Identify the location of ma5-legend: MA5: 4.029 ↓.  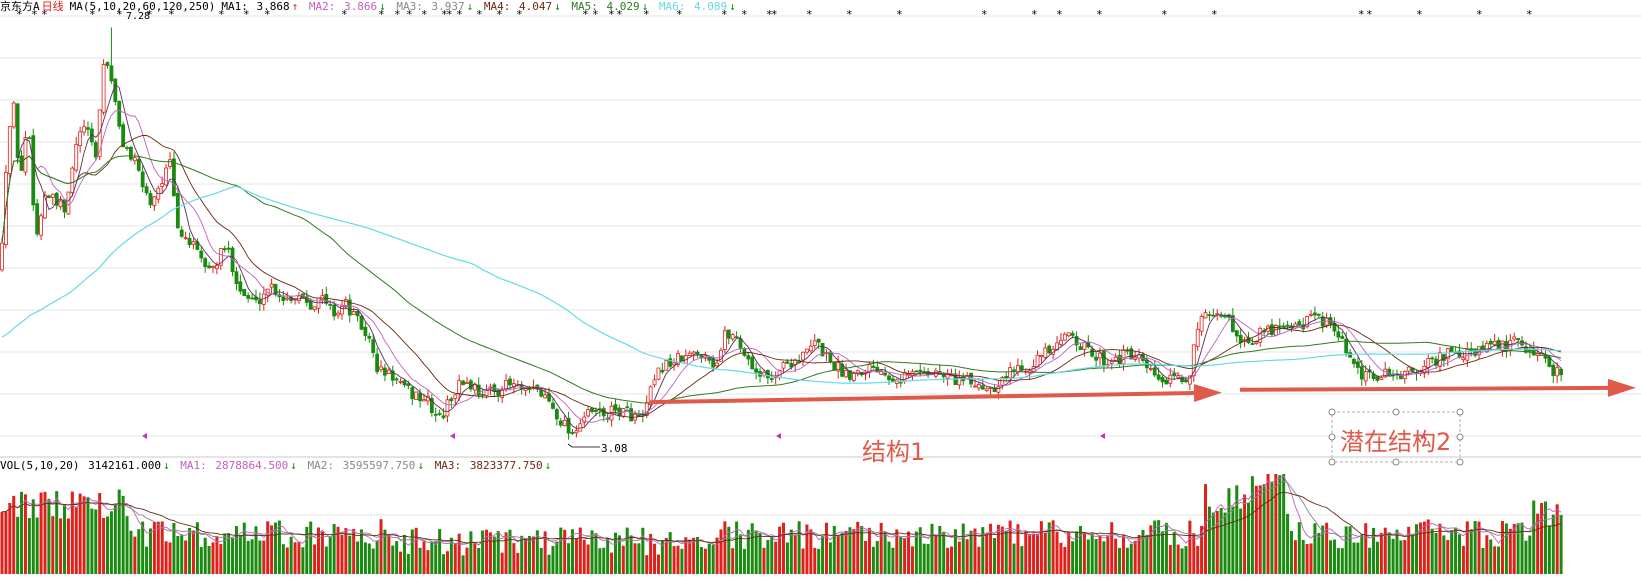
(610, 6).